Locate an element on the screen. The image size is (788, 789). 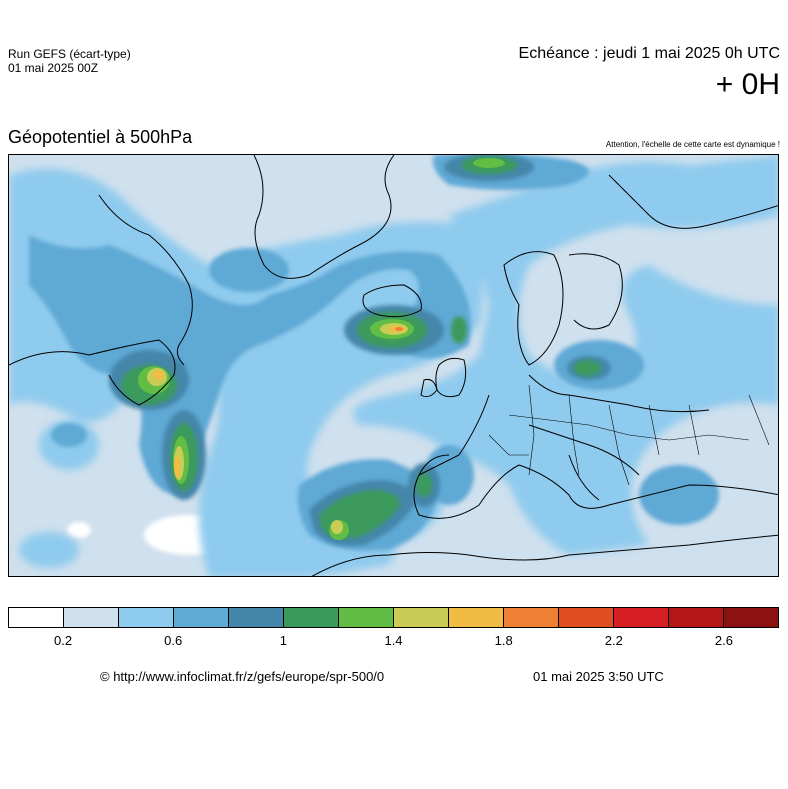
generation-date: 01 mai 2025 3:50 UTC is located at coordinates (598, 676).